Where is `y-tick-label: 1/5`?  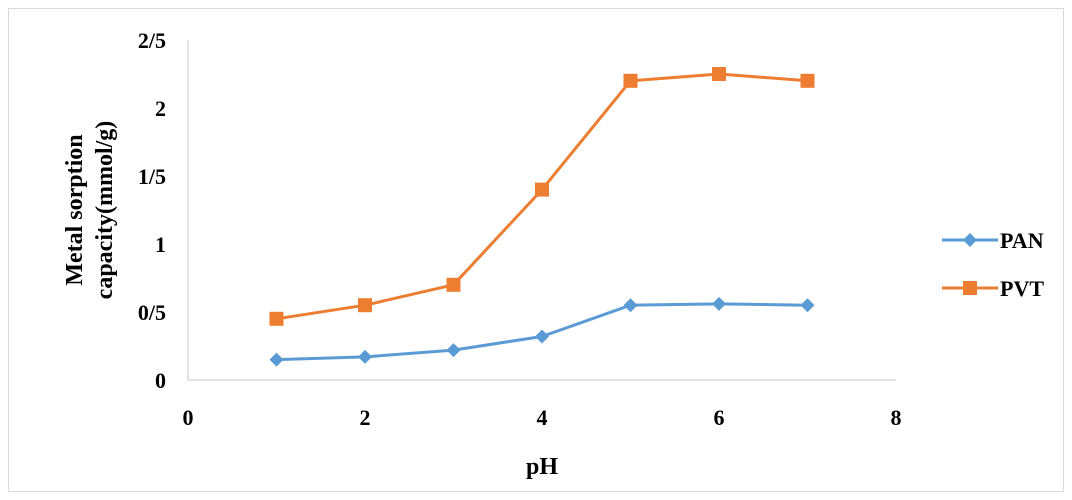 y-tick-label: 1/5 is located at coordinates (152, 176).